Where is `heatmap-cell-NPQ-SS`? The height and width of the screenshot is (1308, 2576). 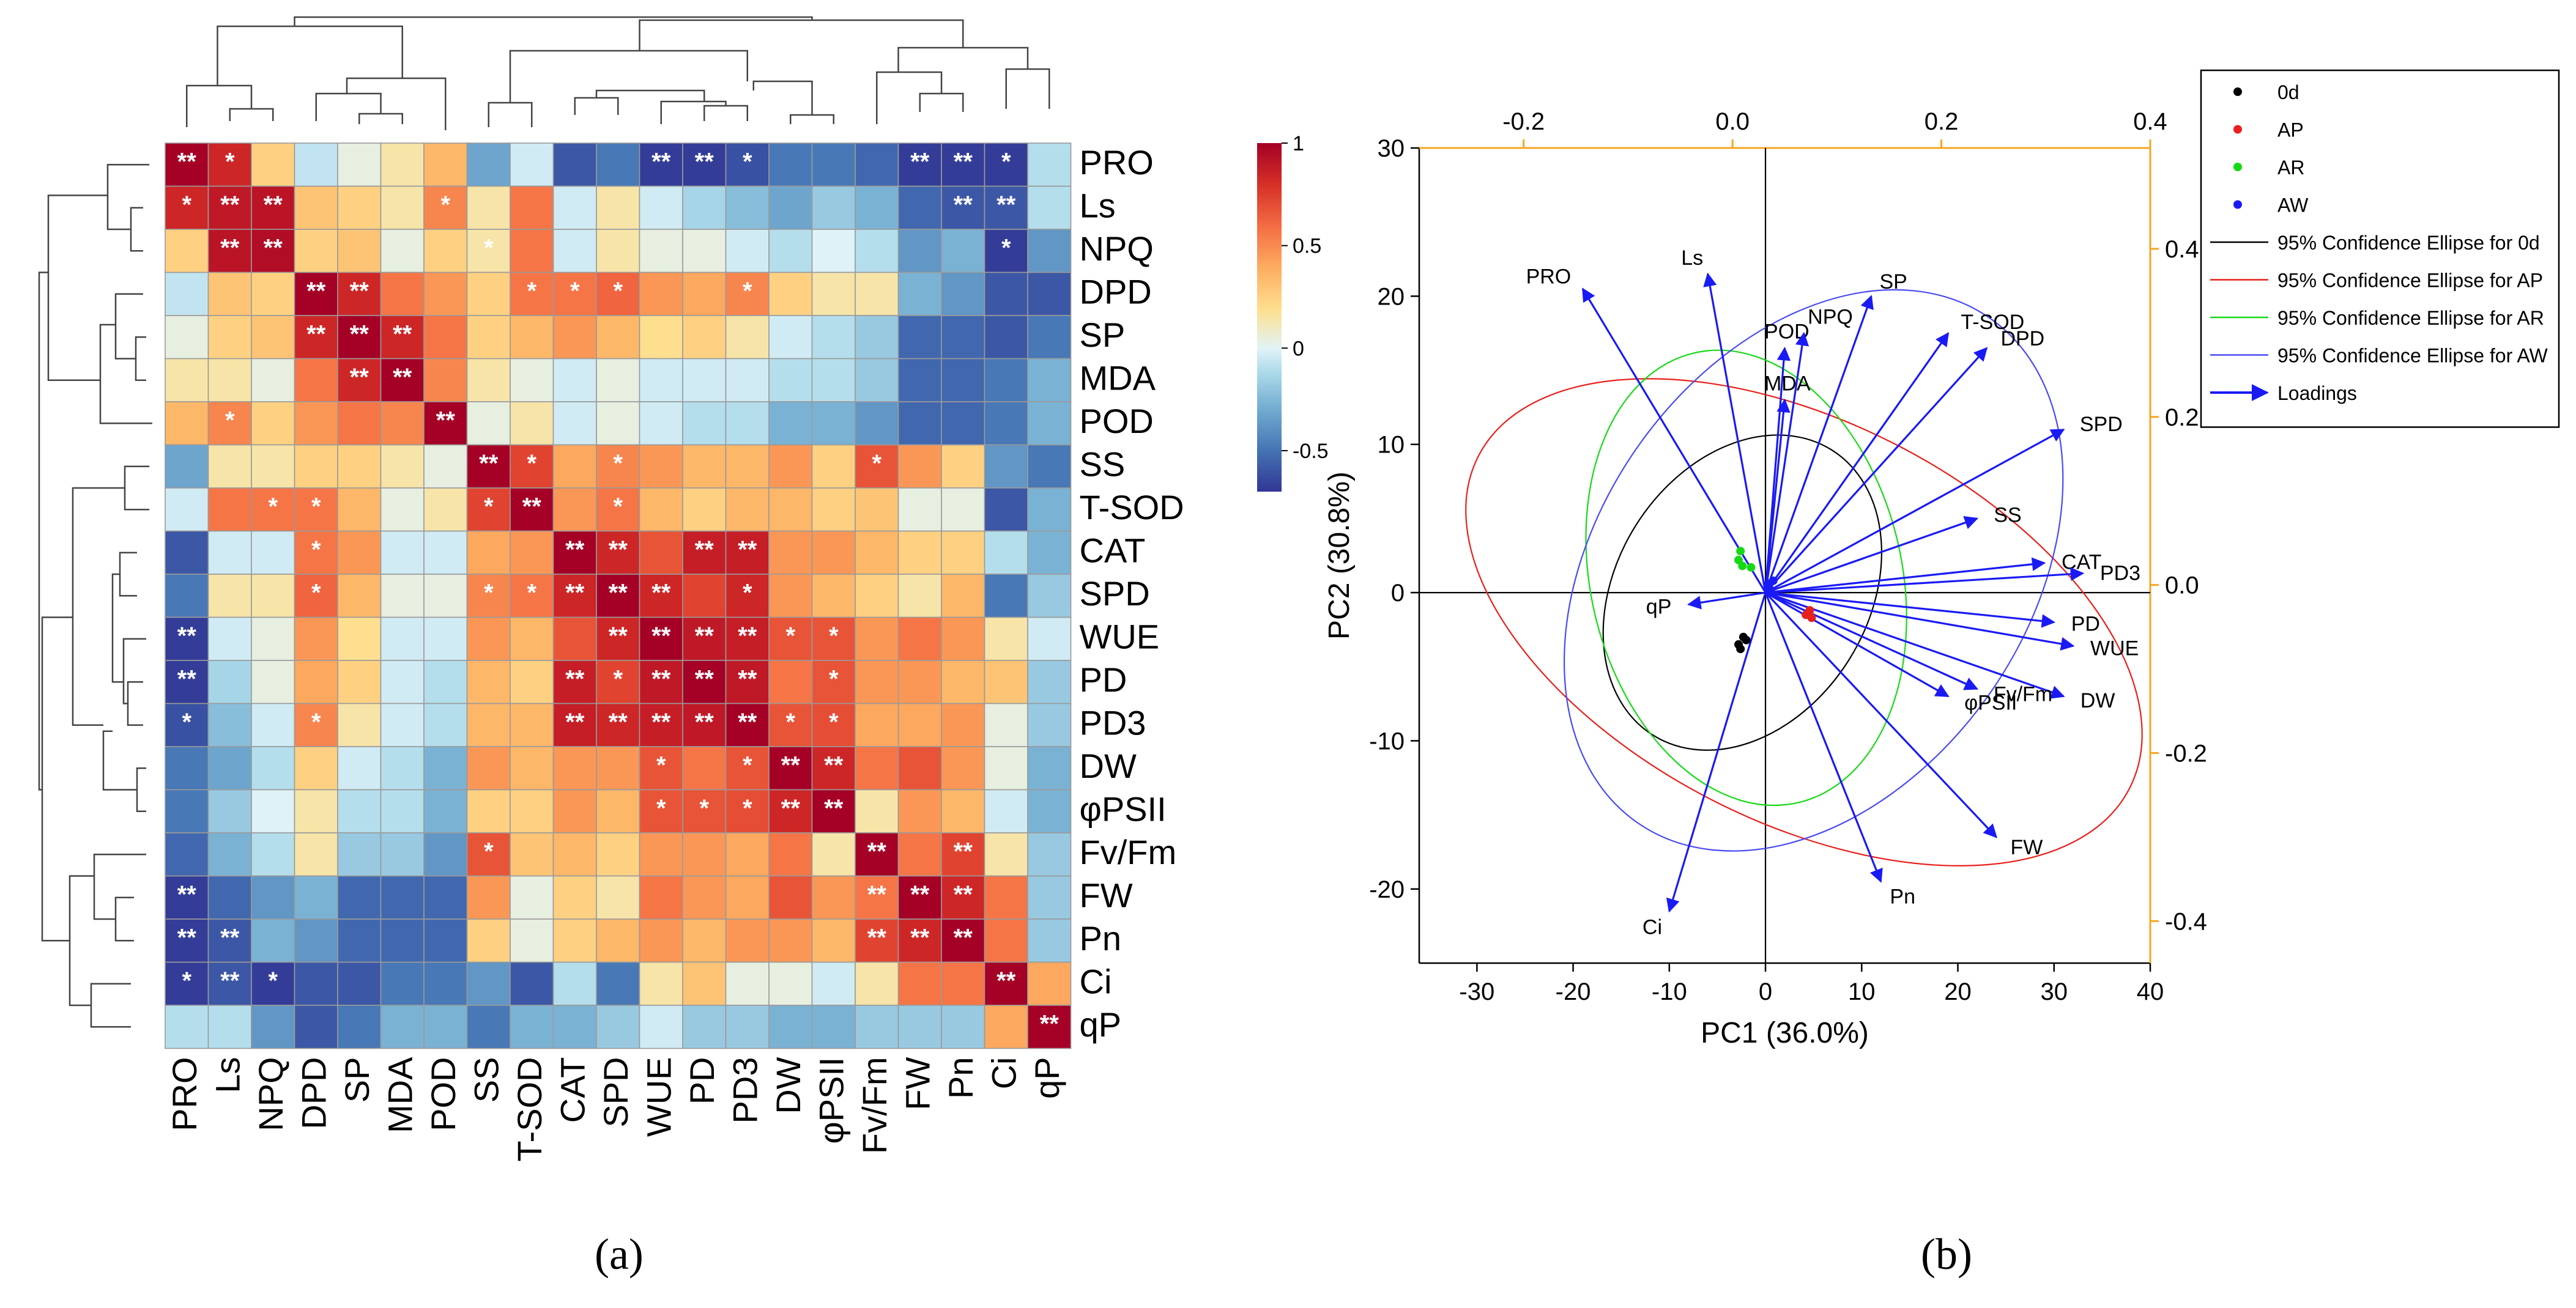 heatmap-cell-NPQ-SS is located at coordinates (488, 251).